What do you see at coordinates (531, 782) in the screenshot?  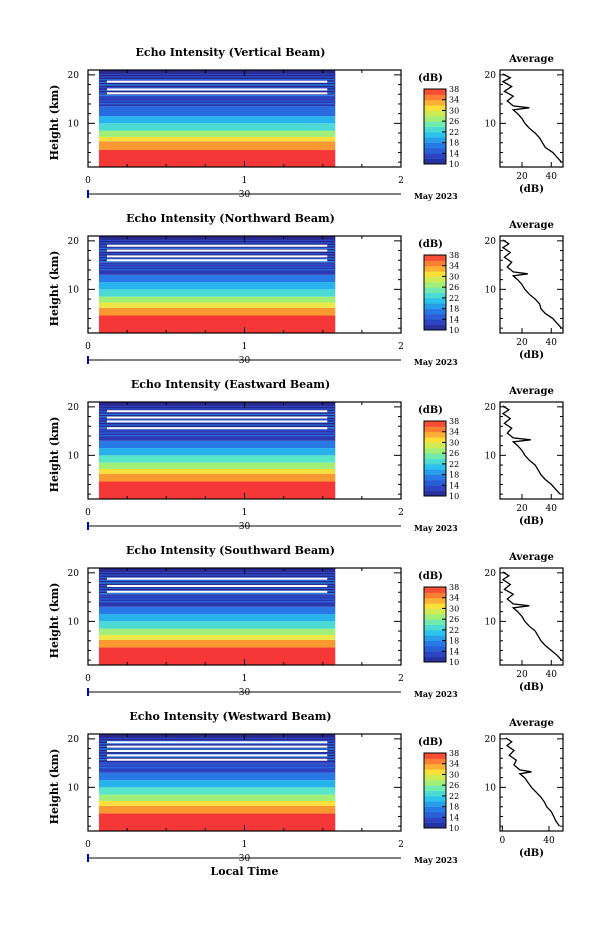 I see `profile-frame` at bounding box center [531, 782].